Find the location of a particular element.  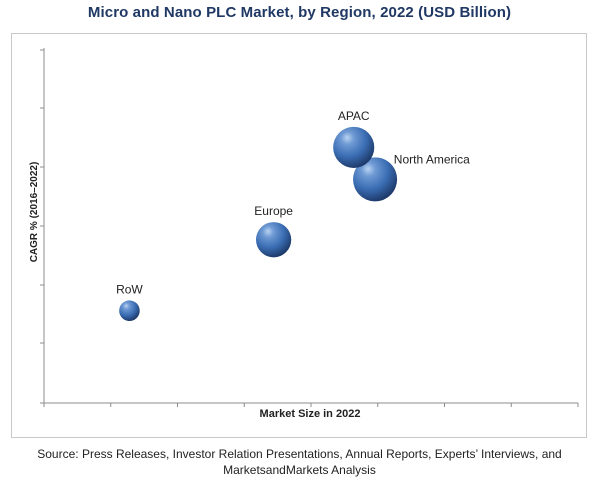

bubble-north-america is located at coordinates (375, 179).